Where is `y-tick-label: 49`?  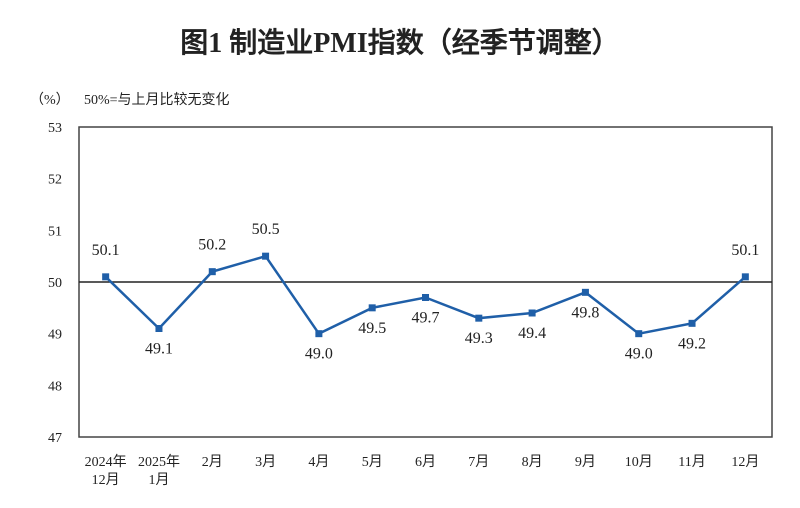
y-tick-label: 49 is located at coordinates (55, 335).